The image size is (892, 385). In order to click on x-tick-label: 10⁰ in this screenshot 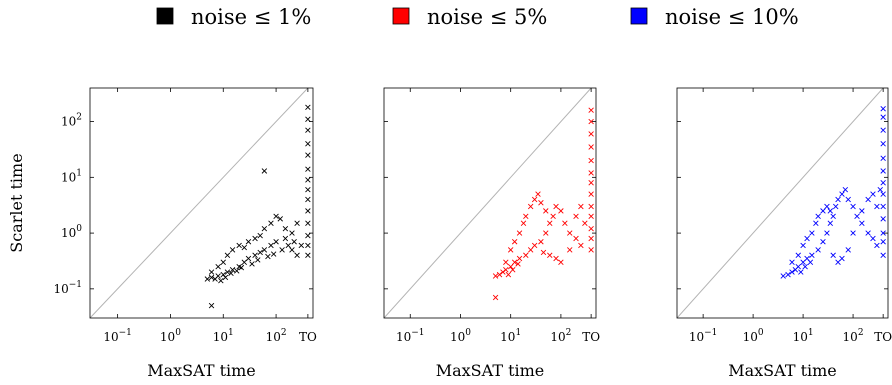, I will do `click(170, 336)`.